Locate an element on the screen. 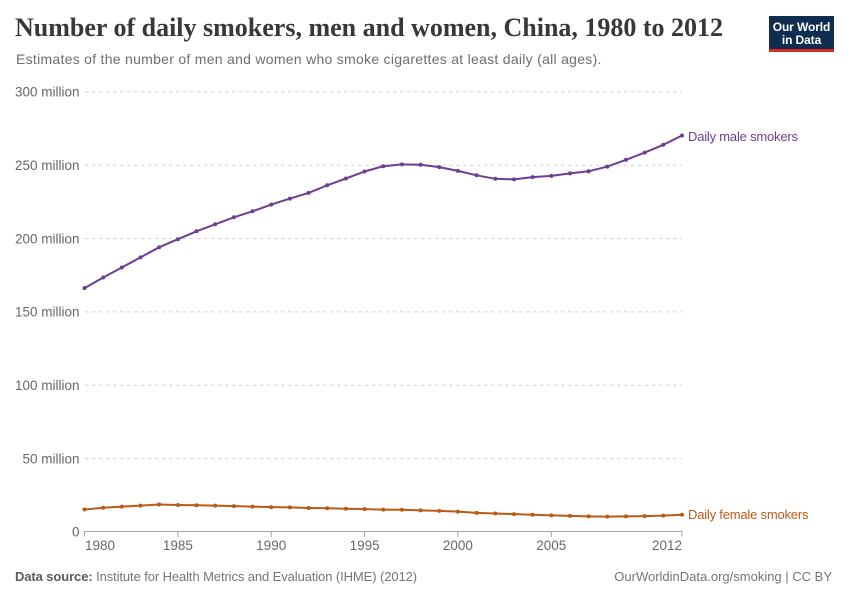 The width and height of the screenshot is (850, 600). svg-text: 150 million is located at coordinates (47, 312).